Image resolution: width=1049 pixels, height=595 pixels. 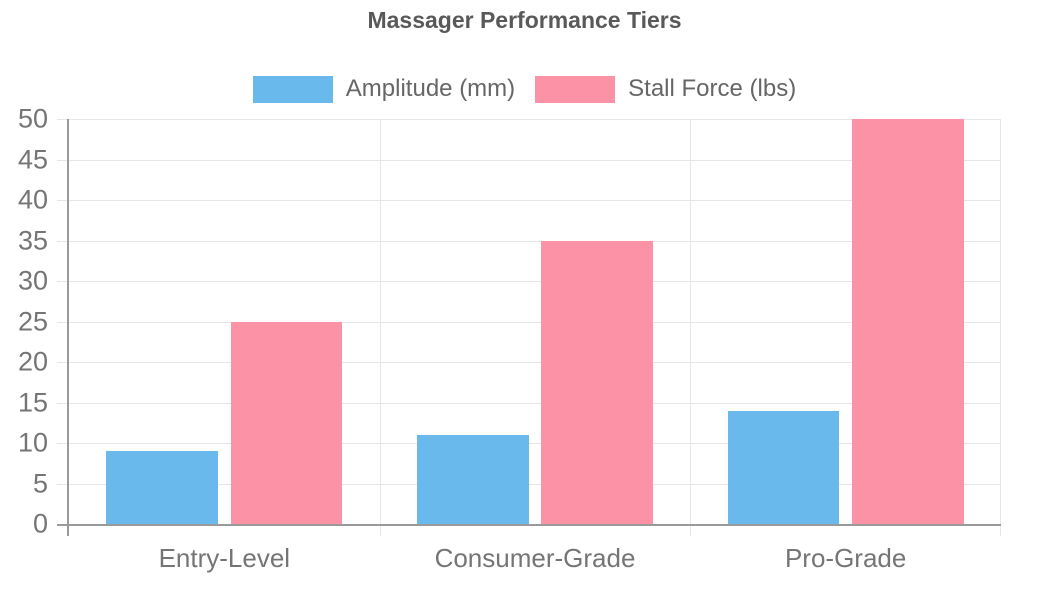 I want to click on y-tick-label-45: 45, so click(x=32, y=159).